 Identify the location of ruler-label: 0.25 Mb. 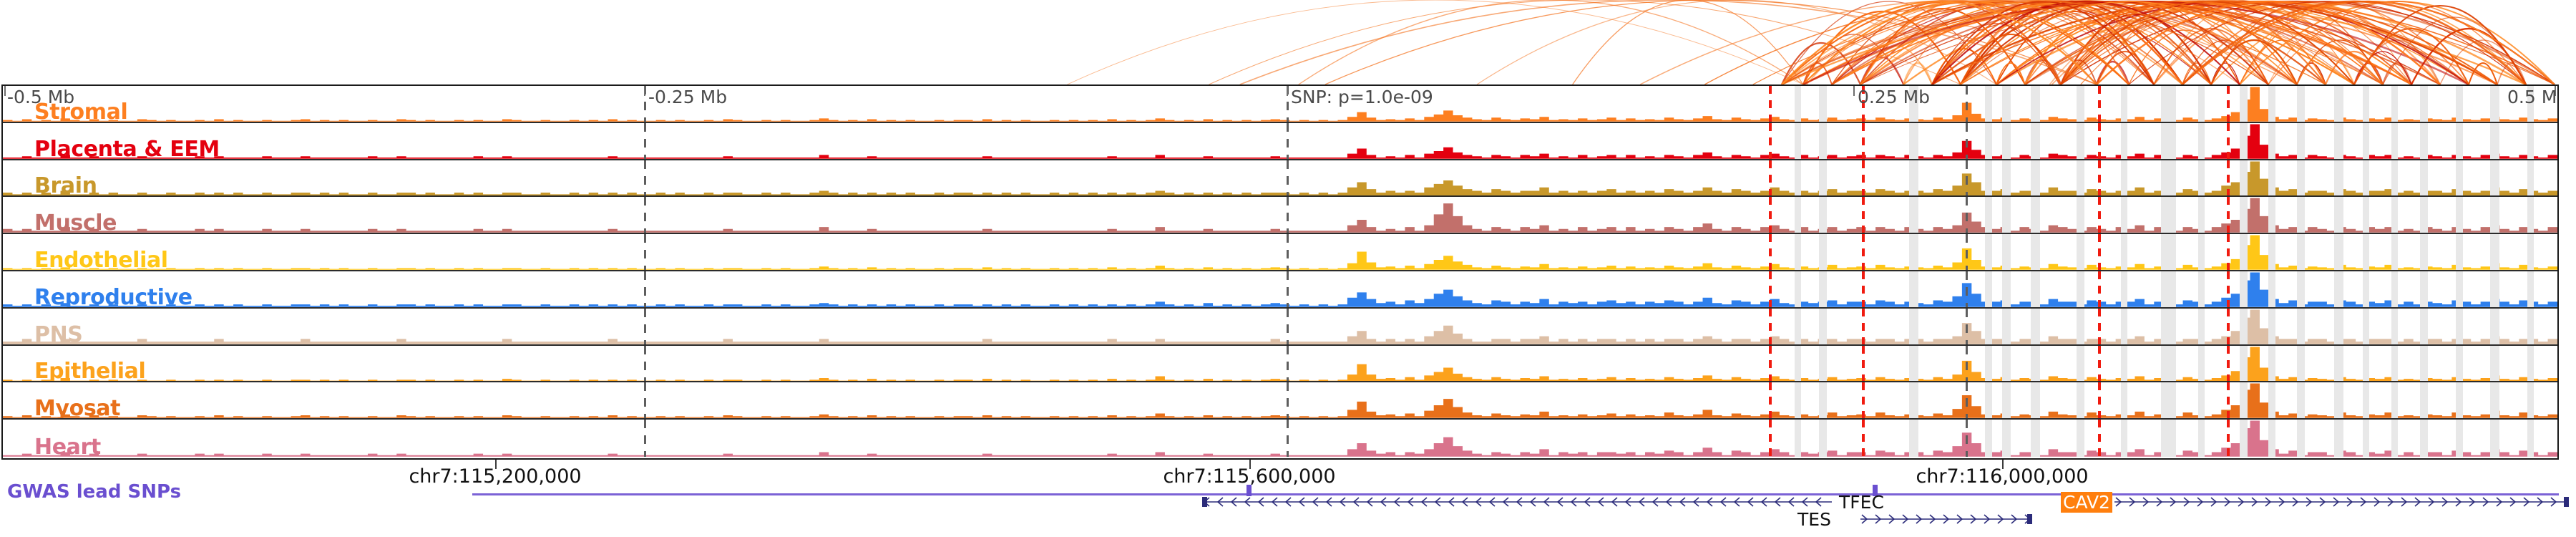
(1894, 97).